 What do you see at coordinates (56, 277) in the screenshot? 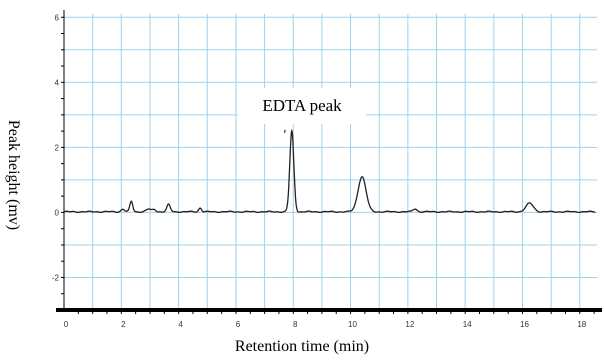
I see `y-tick-label: -2` at bounding box center [56, 277].